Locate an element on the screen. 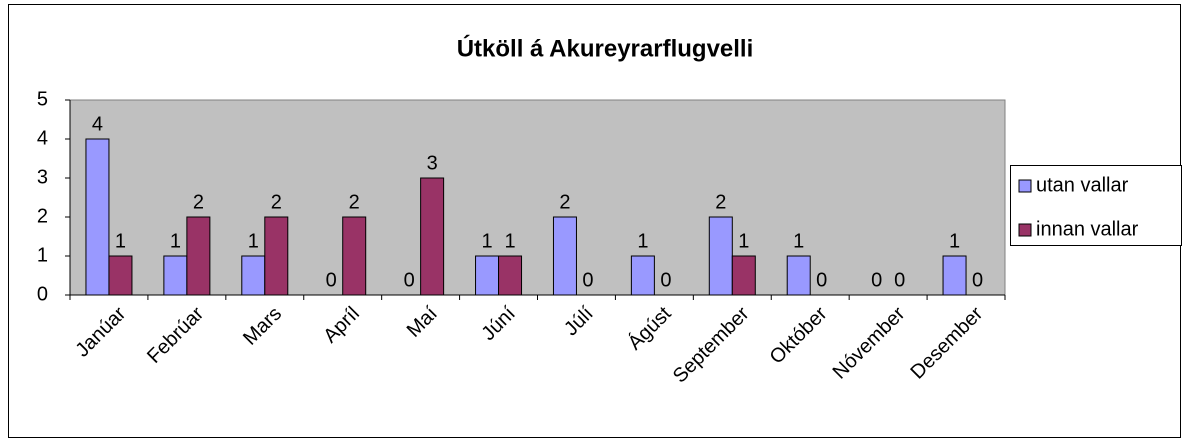  y-tick-label: 5 is located at coordinates (42, 99).